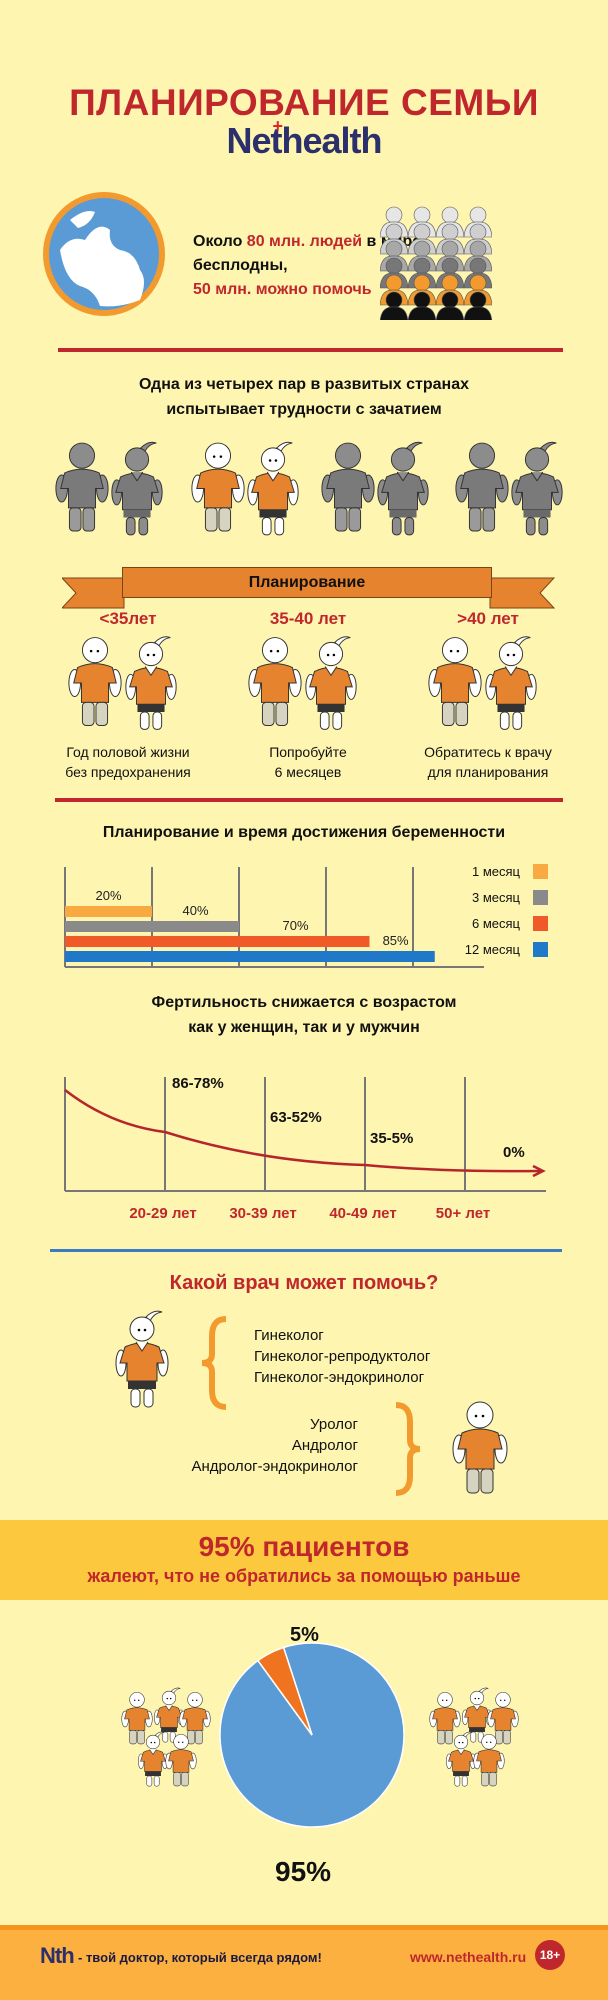 The image size is (608, 2000). Describe the element at coordinates (496, 923) in the screenshot. I see `legend-label: 6 месяц` at that location.